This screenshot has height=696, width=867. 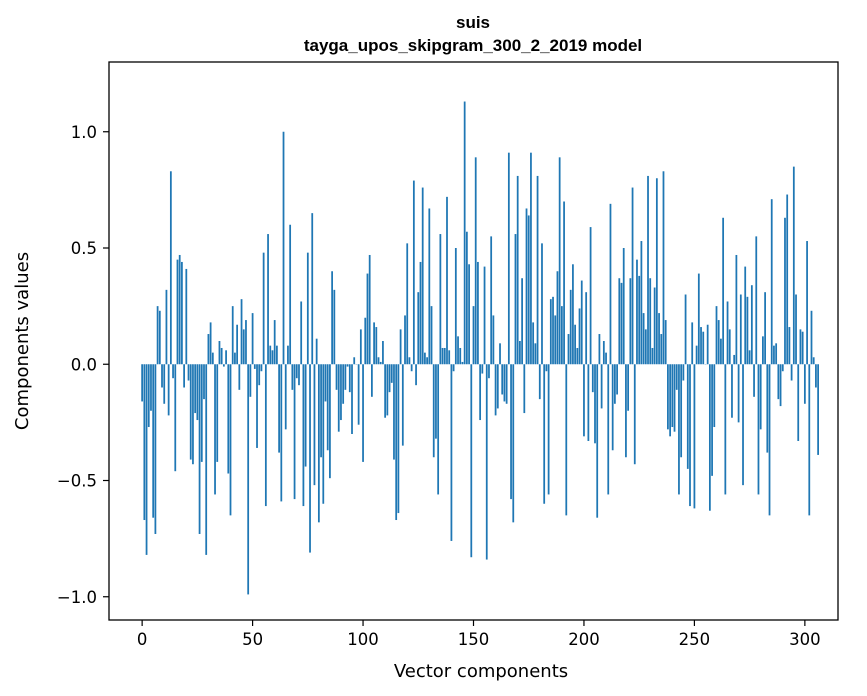 What do you see at coordinates (83, 365) in the screenshot?
I see `y-axis: −1.0 −0.5 0.0 0.5 1.0` at bounding box center [83, 365].